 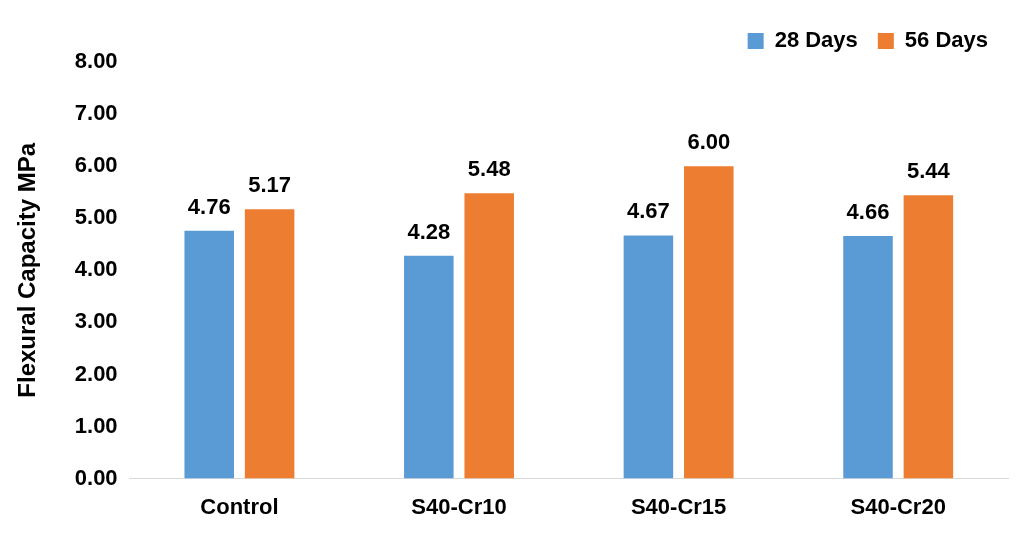 What do you see at coordinates (96, 113) in the screenshot?
I see `y-tick-label: 7.00` at bounding box center [96, 113].